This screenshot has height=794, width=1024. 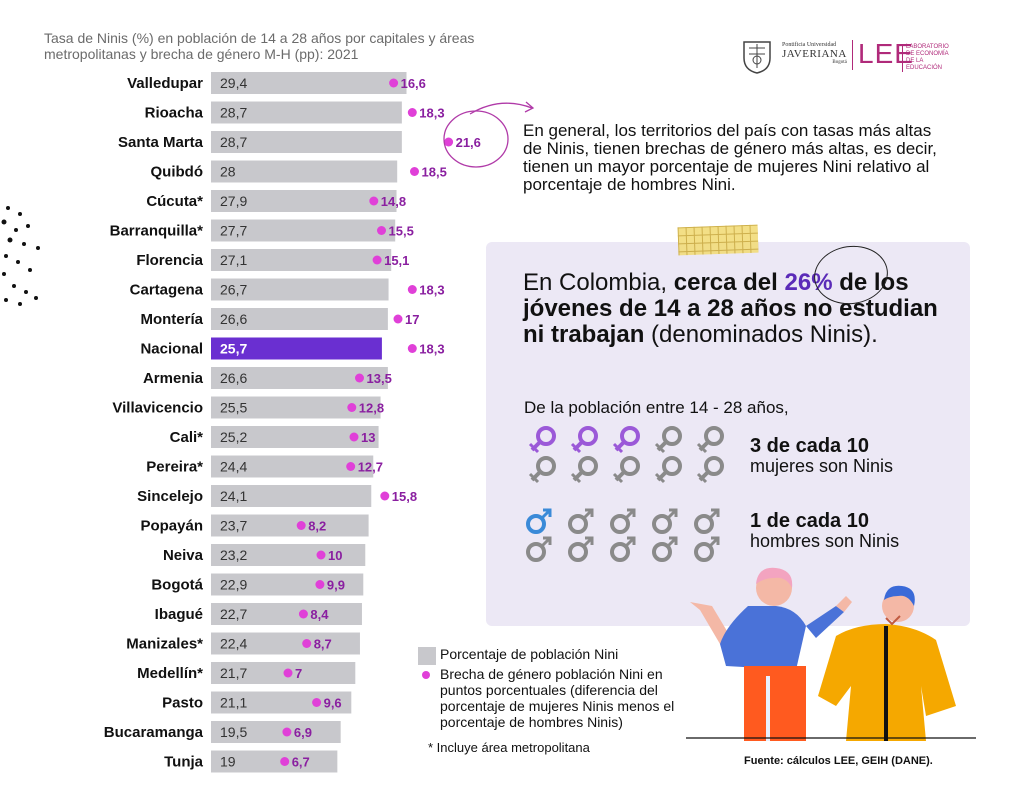 I want to click on javeriana-crest-icon, so click(x=757, y=57).